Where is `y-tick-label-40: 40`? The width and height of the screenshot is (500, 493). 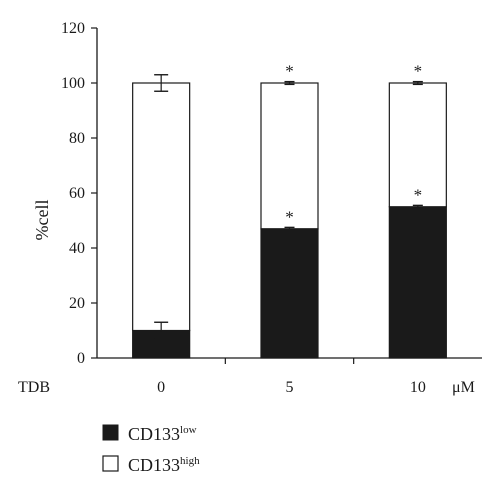 y-tick-label-40: 40 is located at coordinates (77, 248).